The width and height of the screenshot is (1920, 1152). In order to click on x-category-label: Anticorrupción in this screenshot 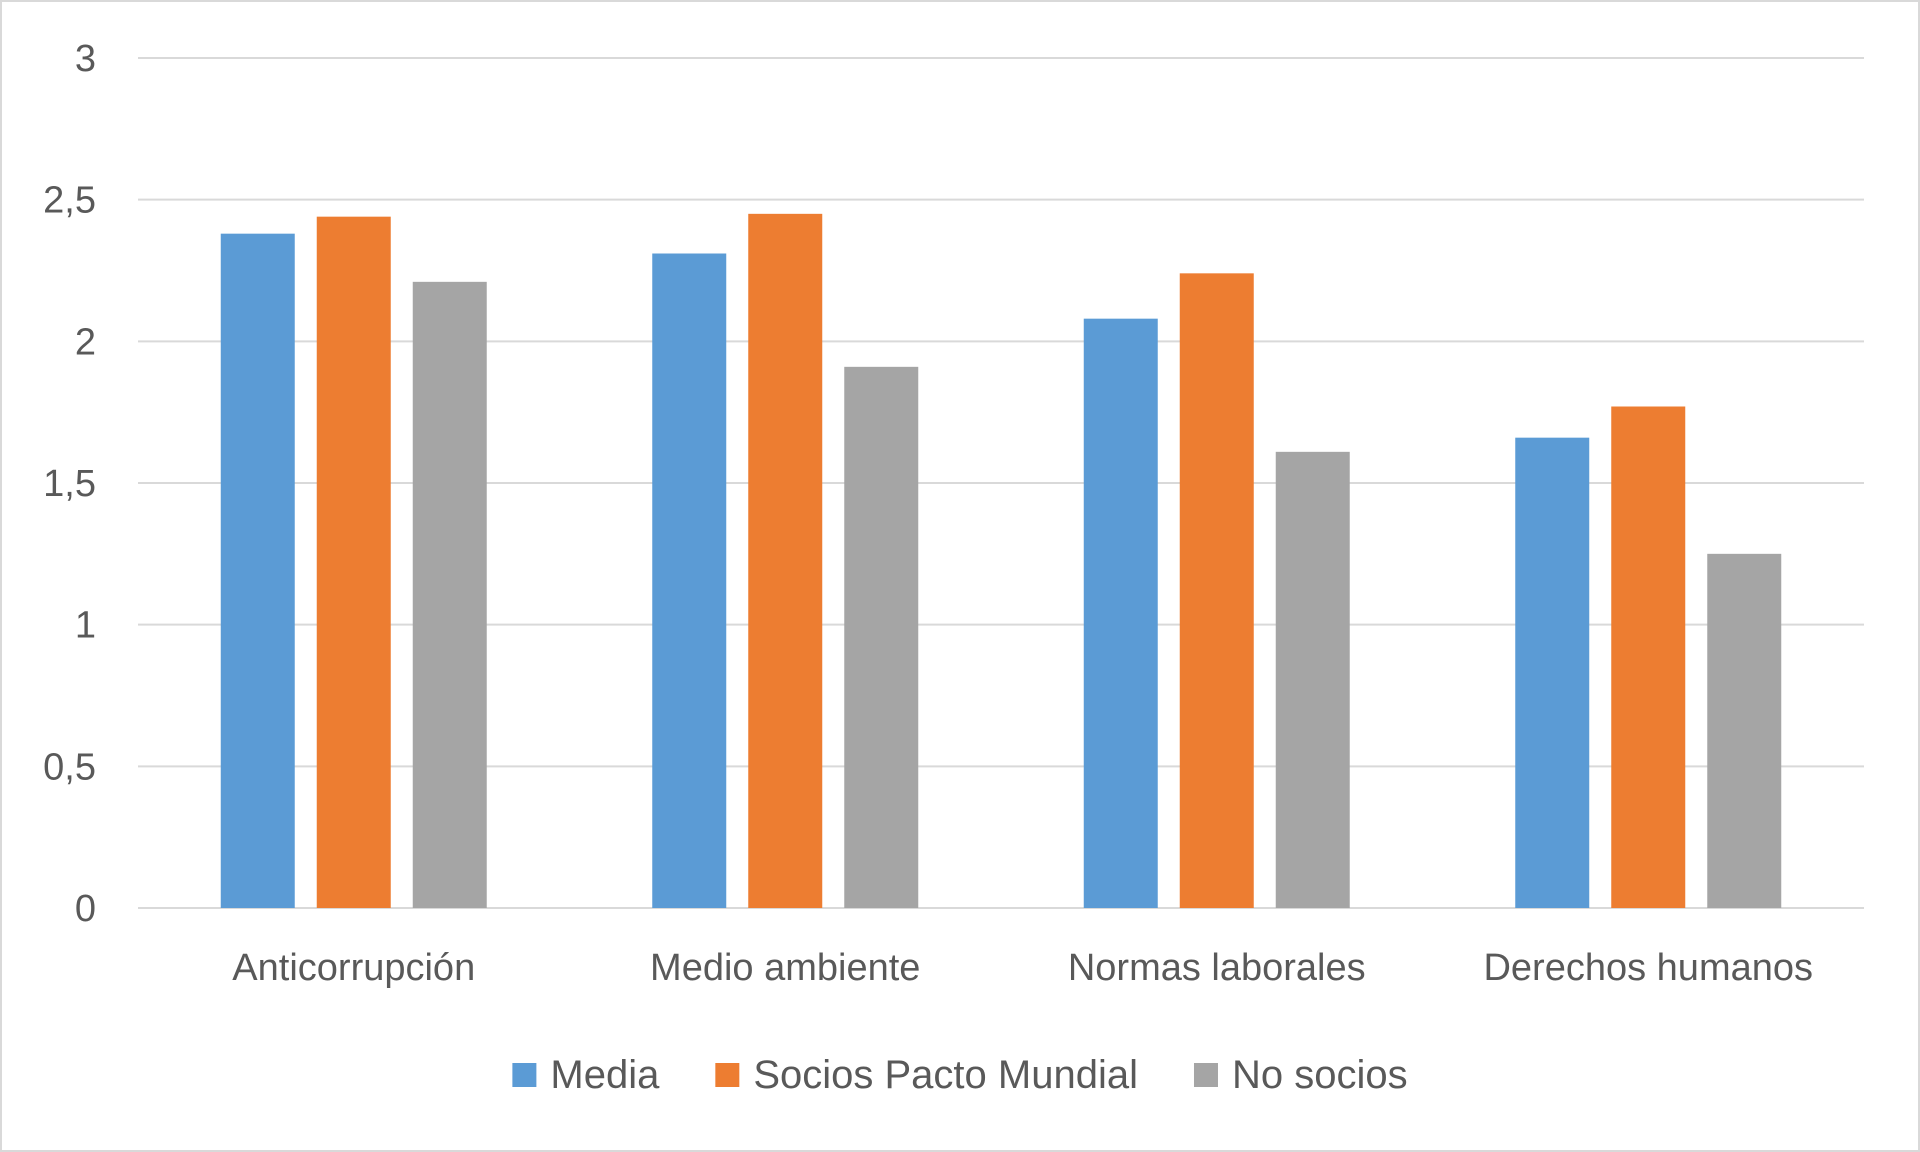, I will do `click(353, 968)`.